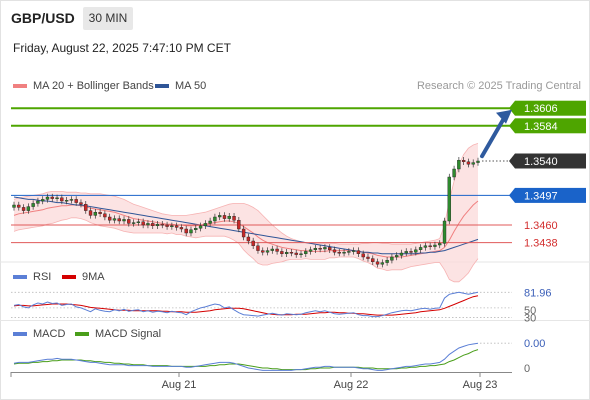 This screenshot has width=590, height=400. I want to click on legend-ma20-swatch, so click(20, 86).